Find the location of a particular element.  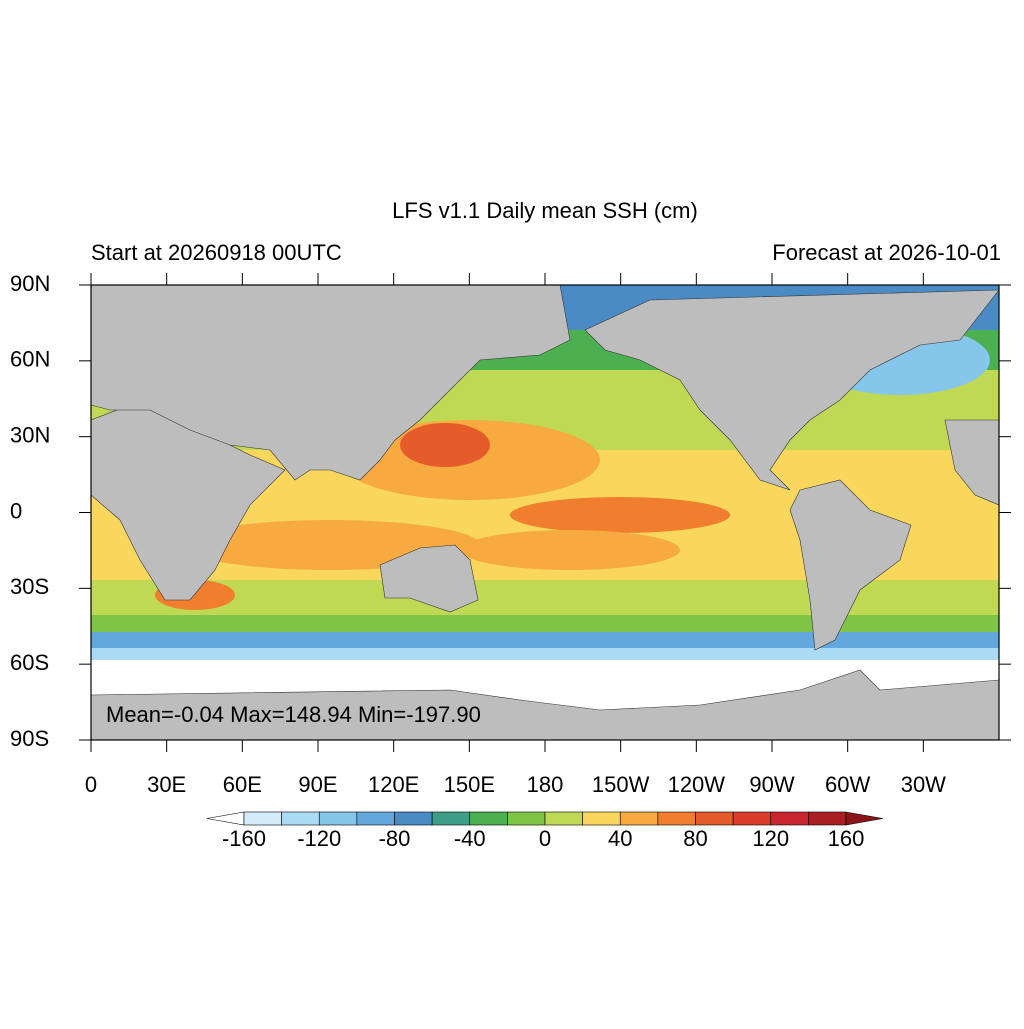

x-tick-label: 90W is located at coordinates (771, 784).